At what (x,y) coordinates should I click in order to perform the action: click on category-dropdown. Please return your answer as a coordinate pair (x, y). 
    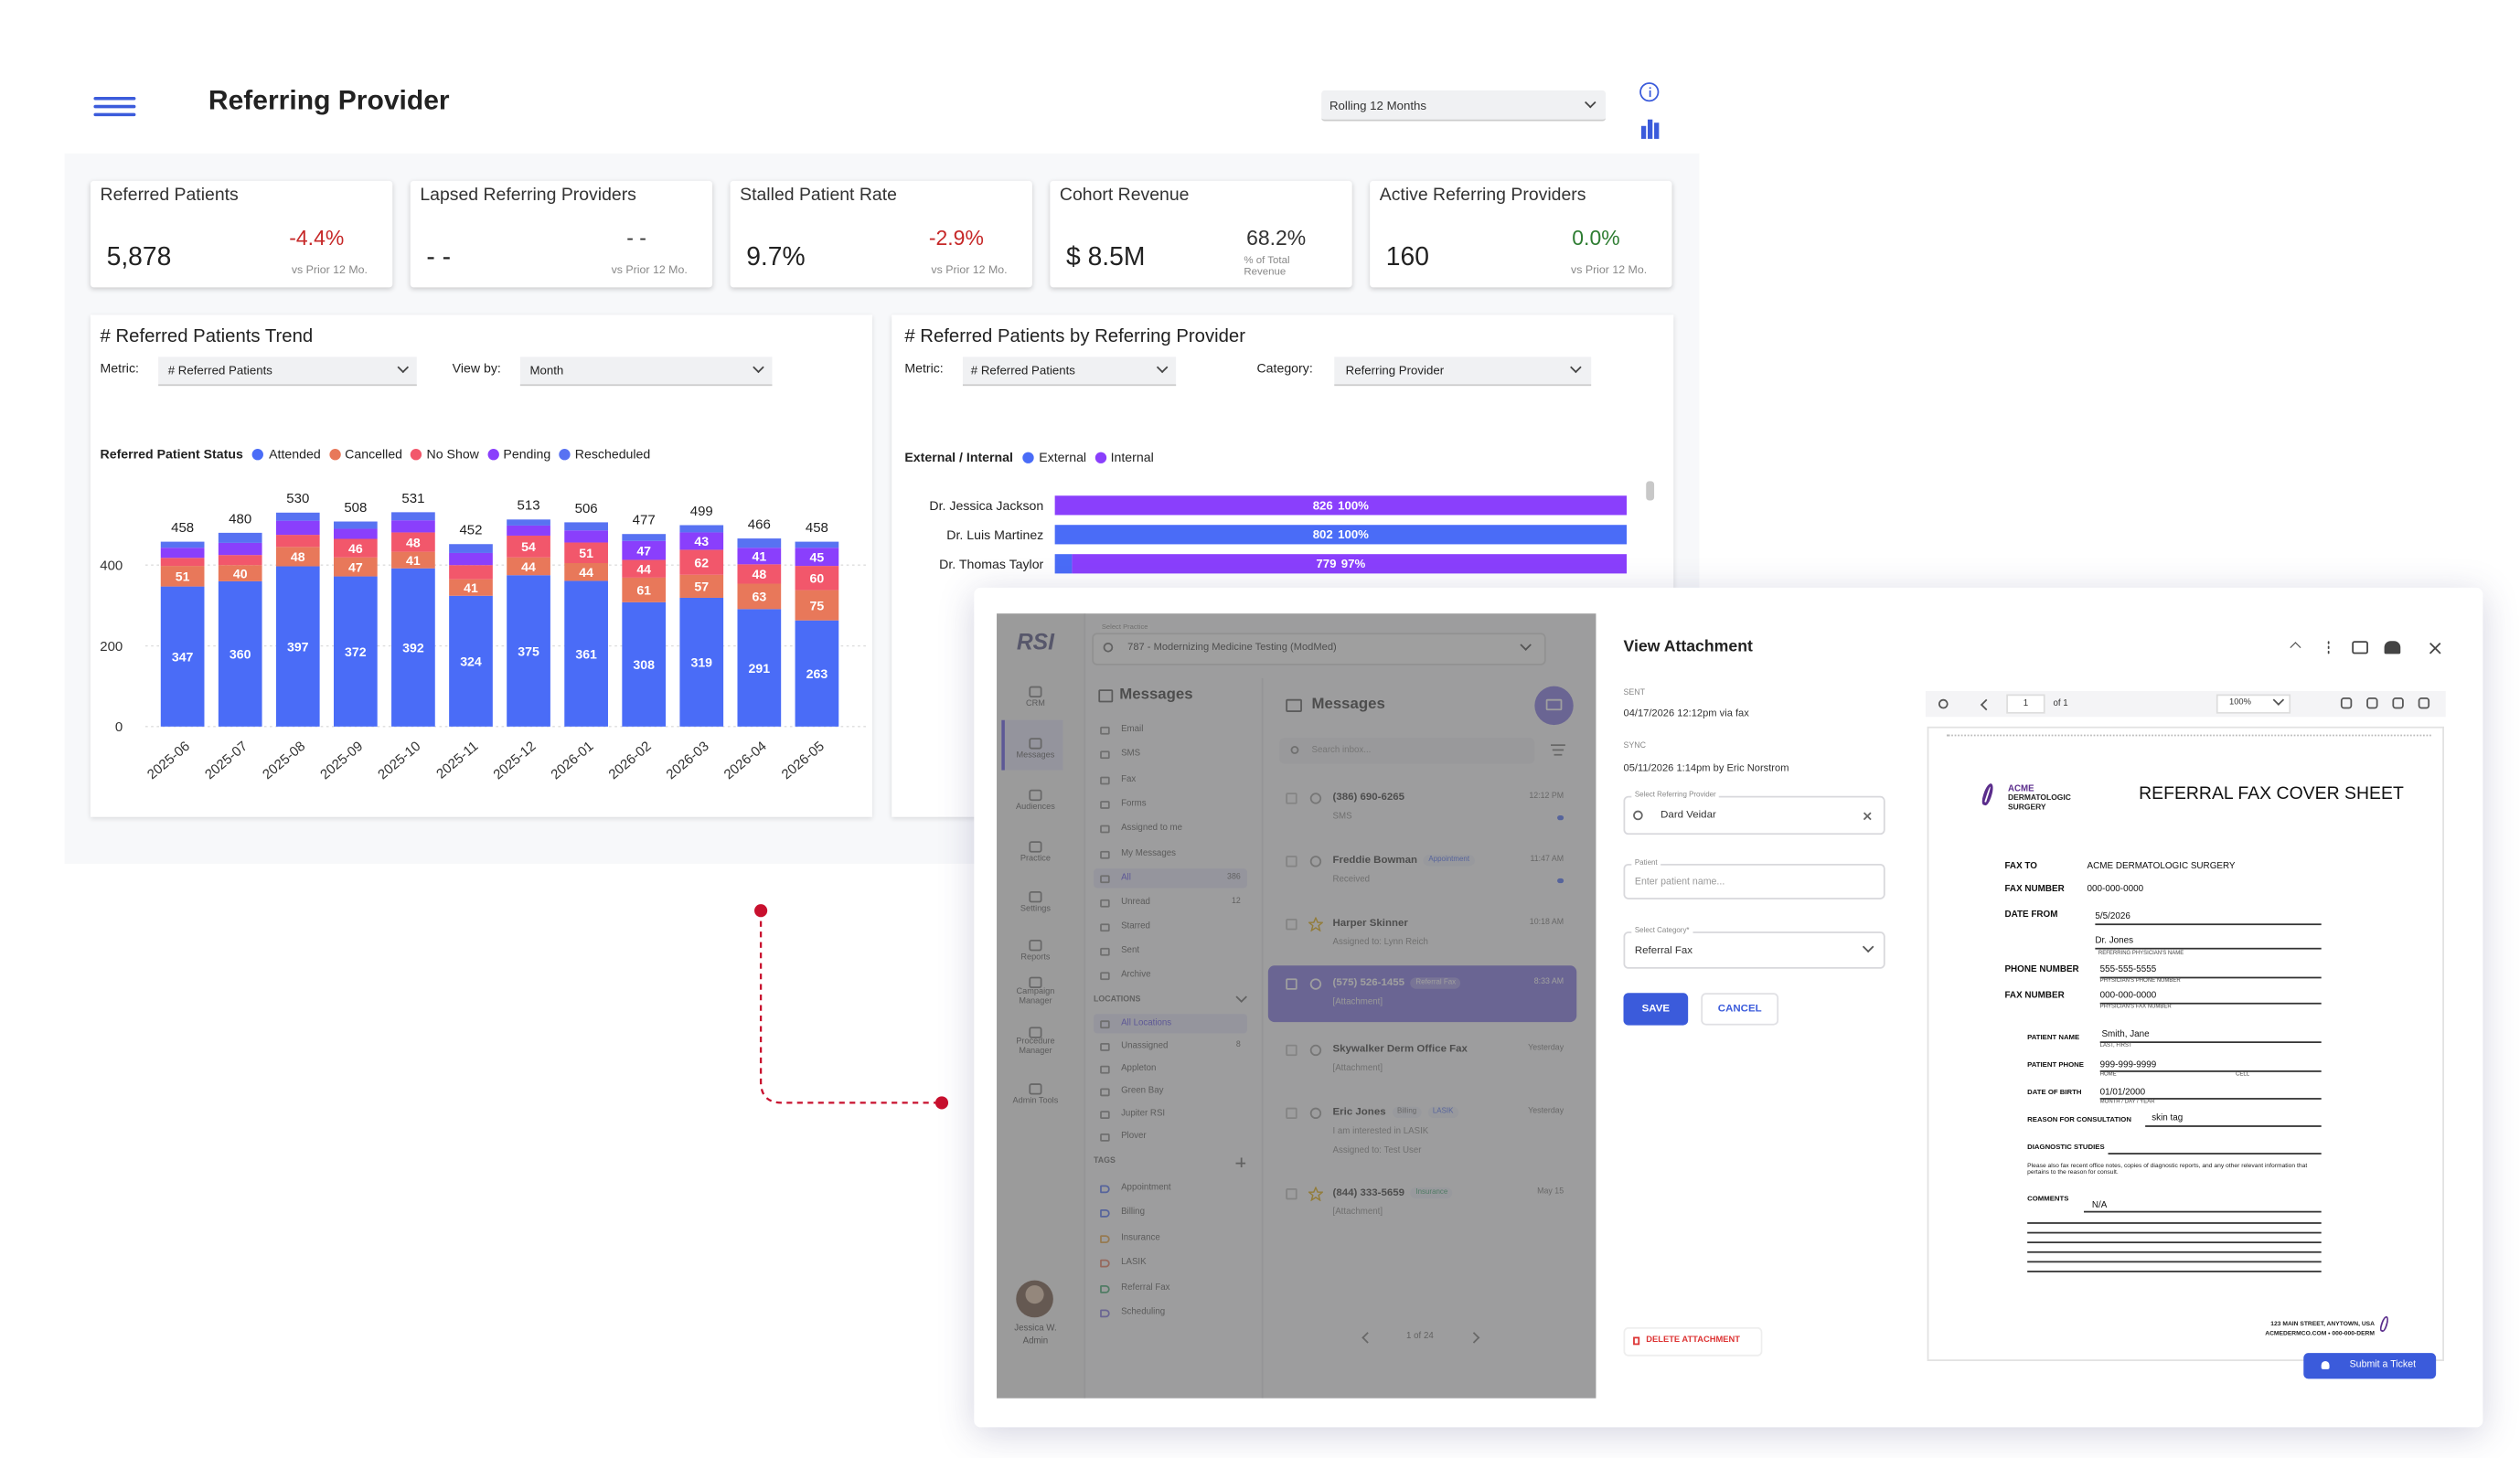
    Looking at the image, I should click on (1463, 372).